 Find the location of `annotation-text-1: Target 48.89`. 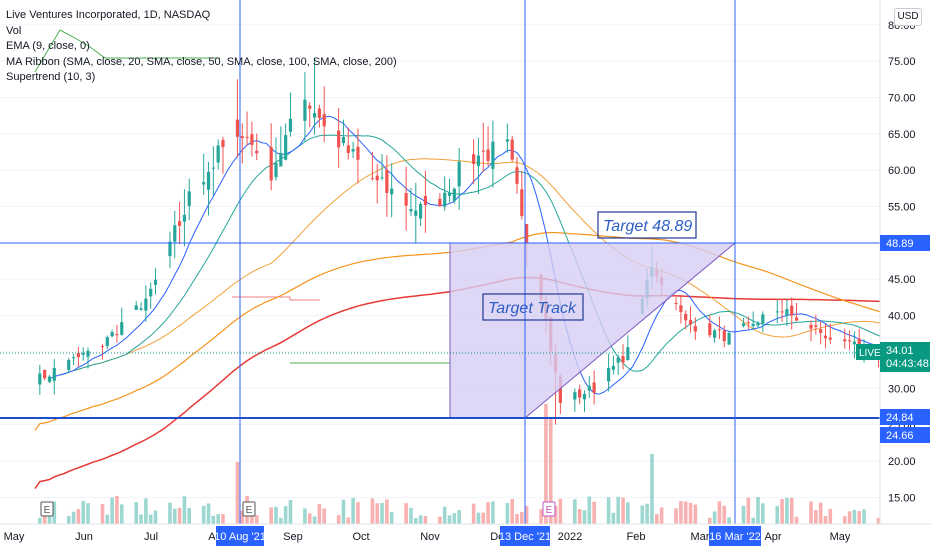

annotation-text-1: Target 48.89 is located at coordinates (647, 226).